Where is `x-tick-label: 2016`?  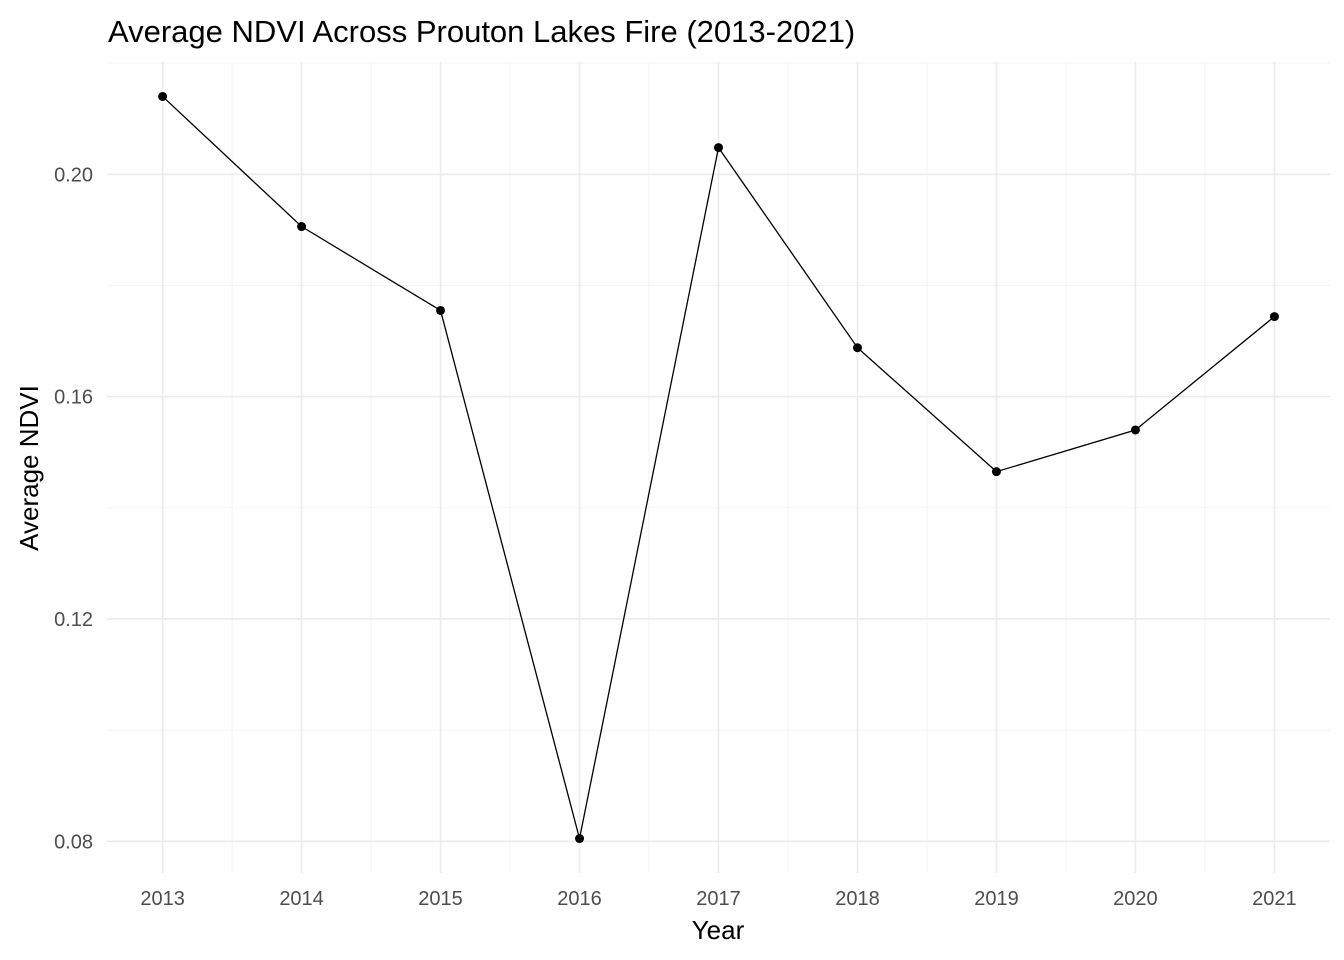
x-tick-label: 2016 is located at coordinates (579, 899).